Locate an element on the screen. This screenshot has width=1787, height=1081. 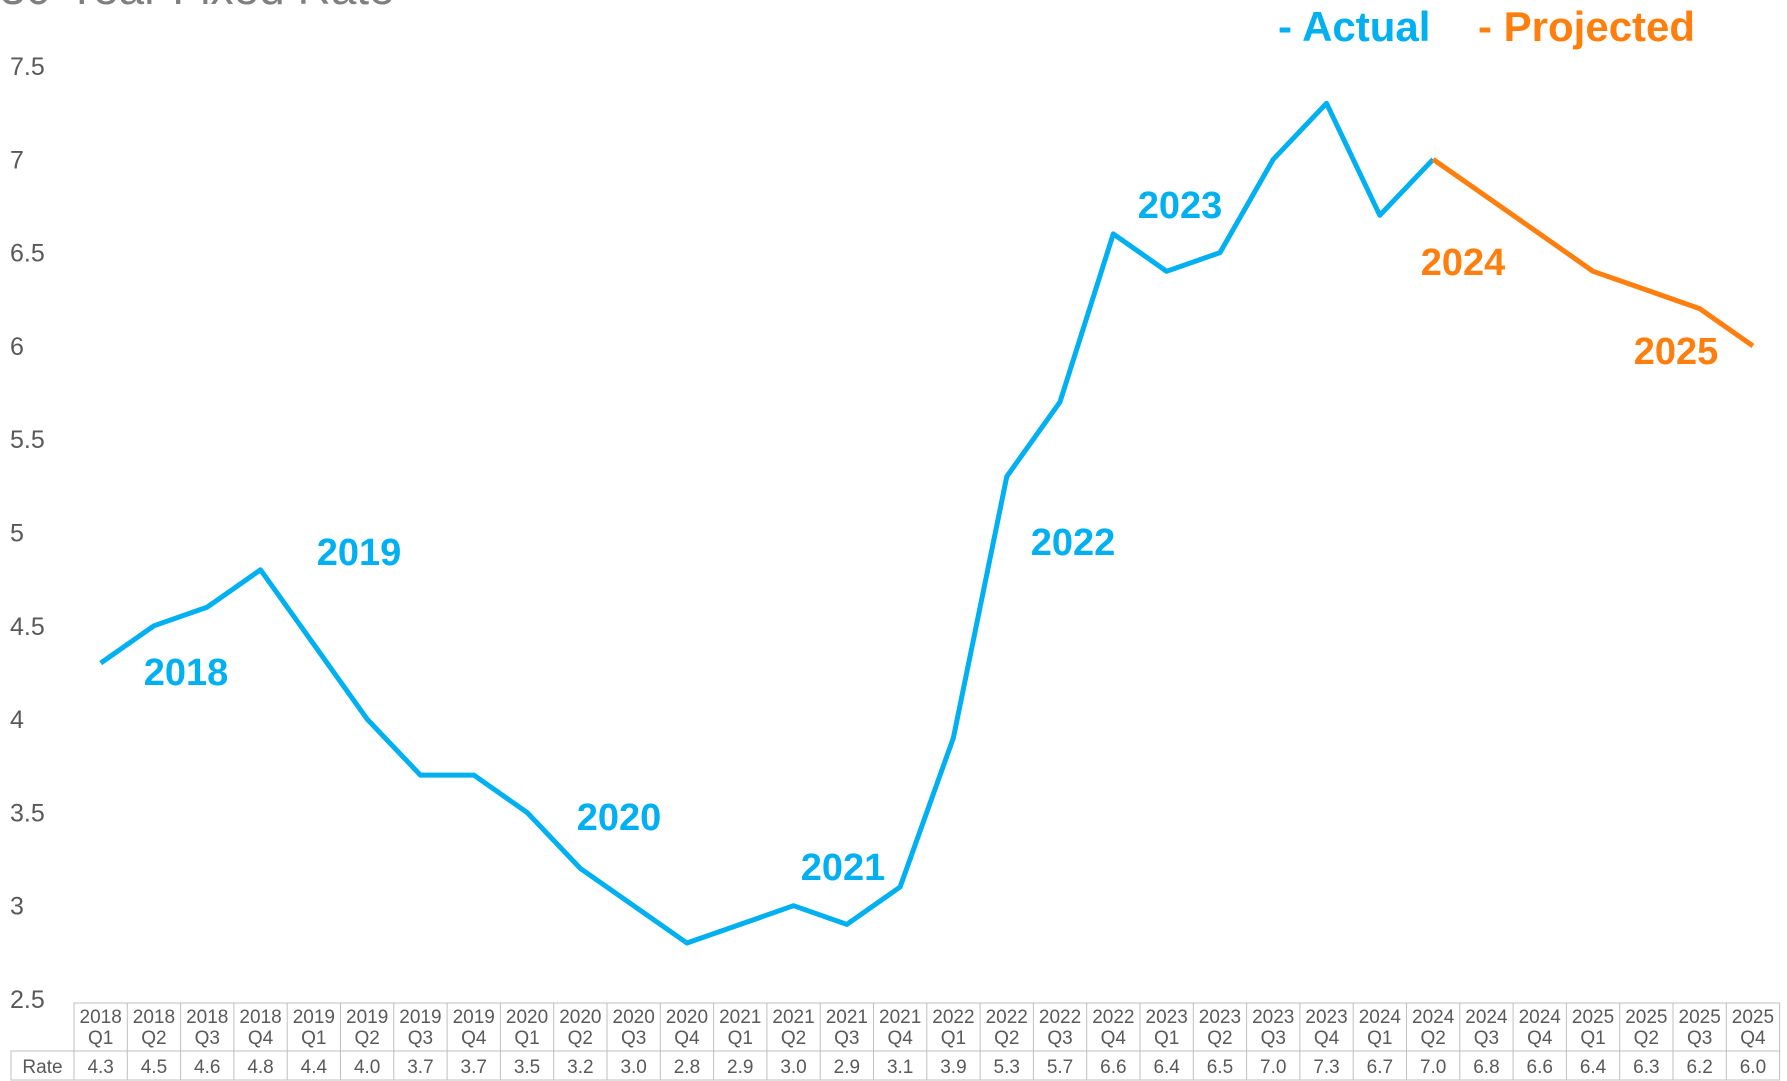
table-cell: 3.1 is located at coordinates (900, 1067).